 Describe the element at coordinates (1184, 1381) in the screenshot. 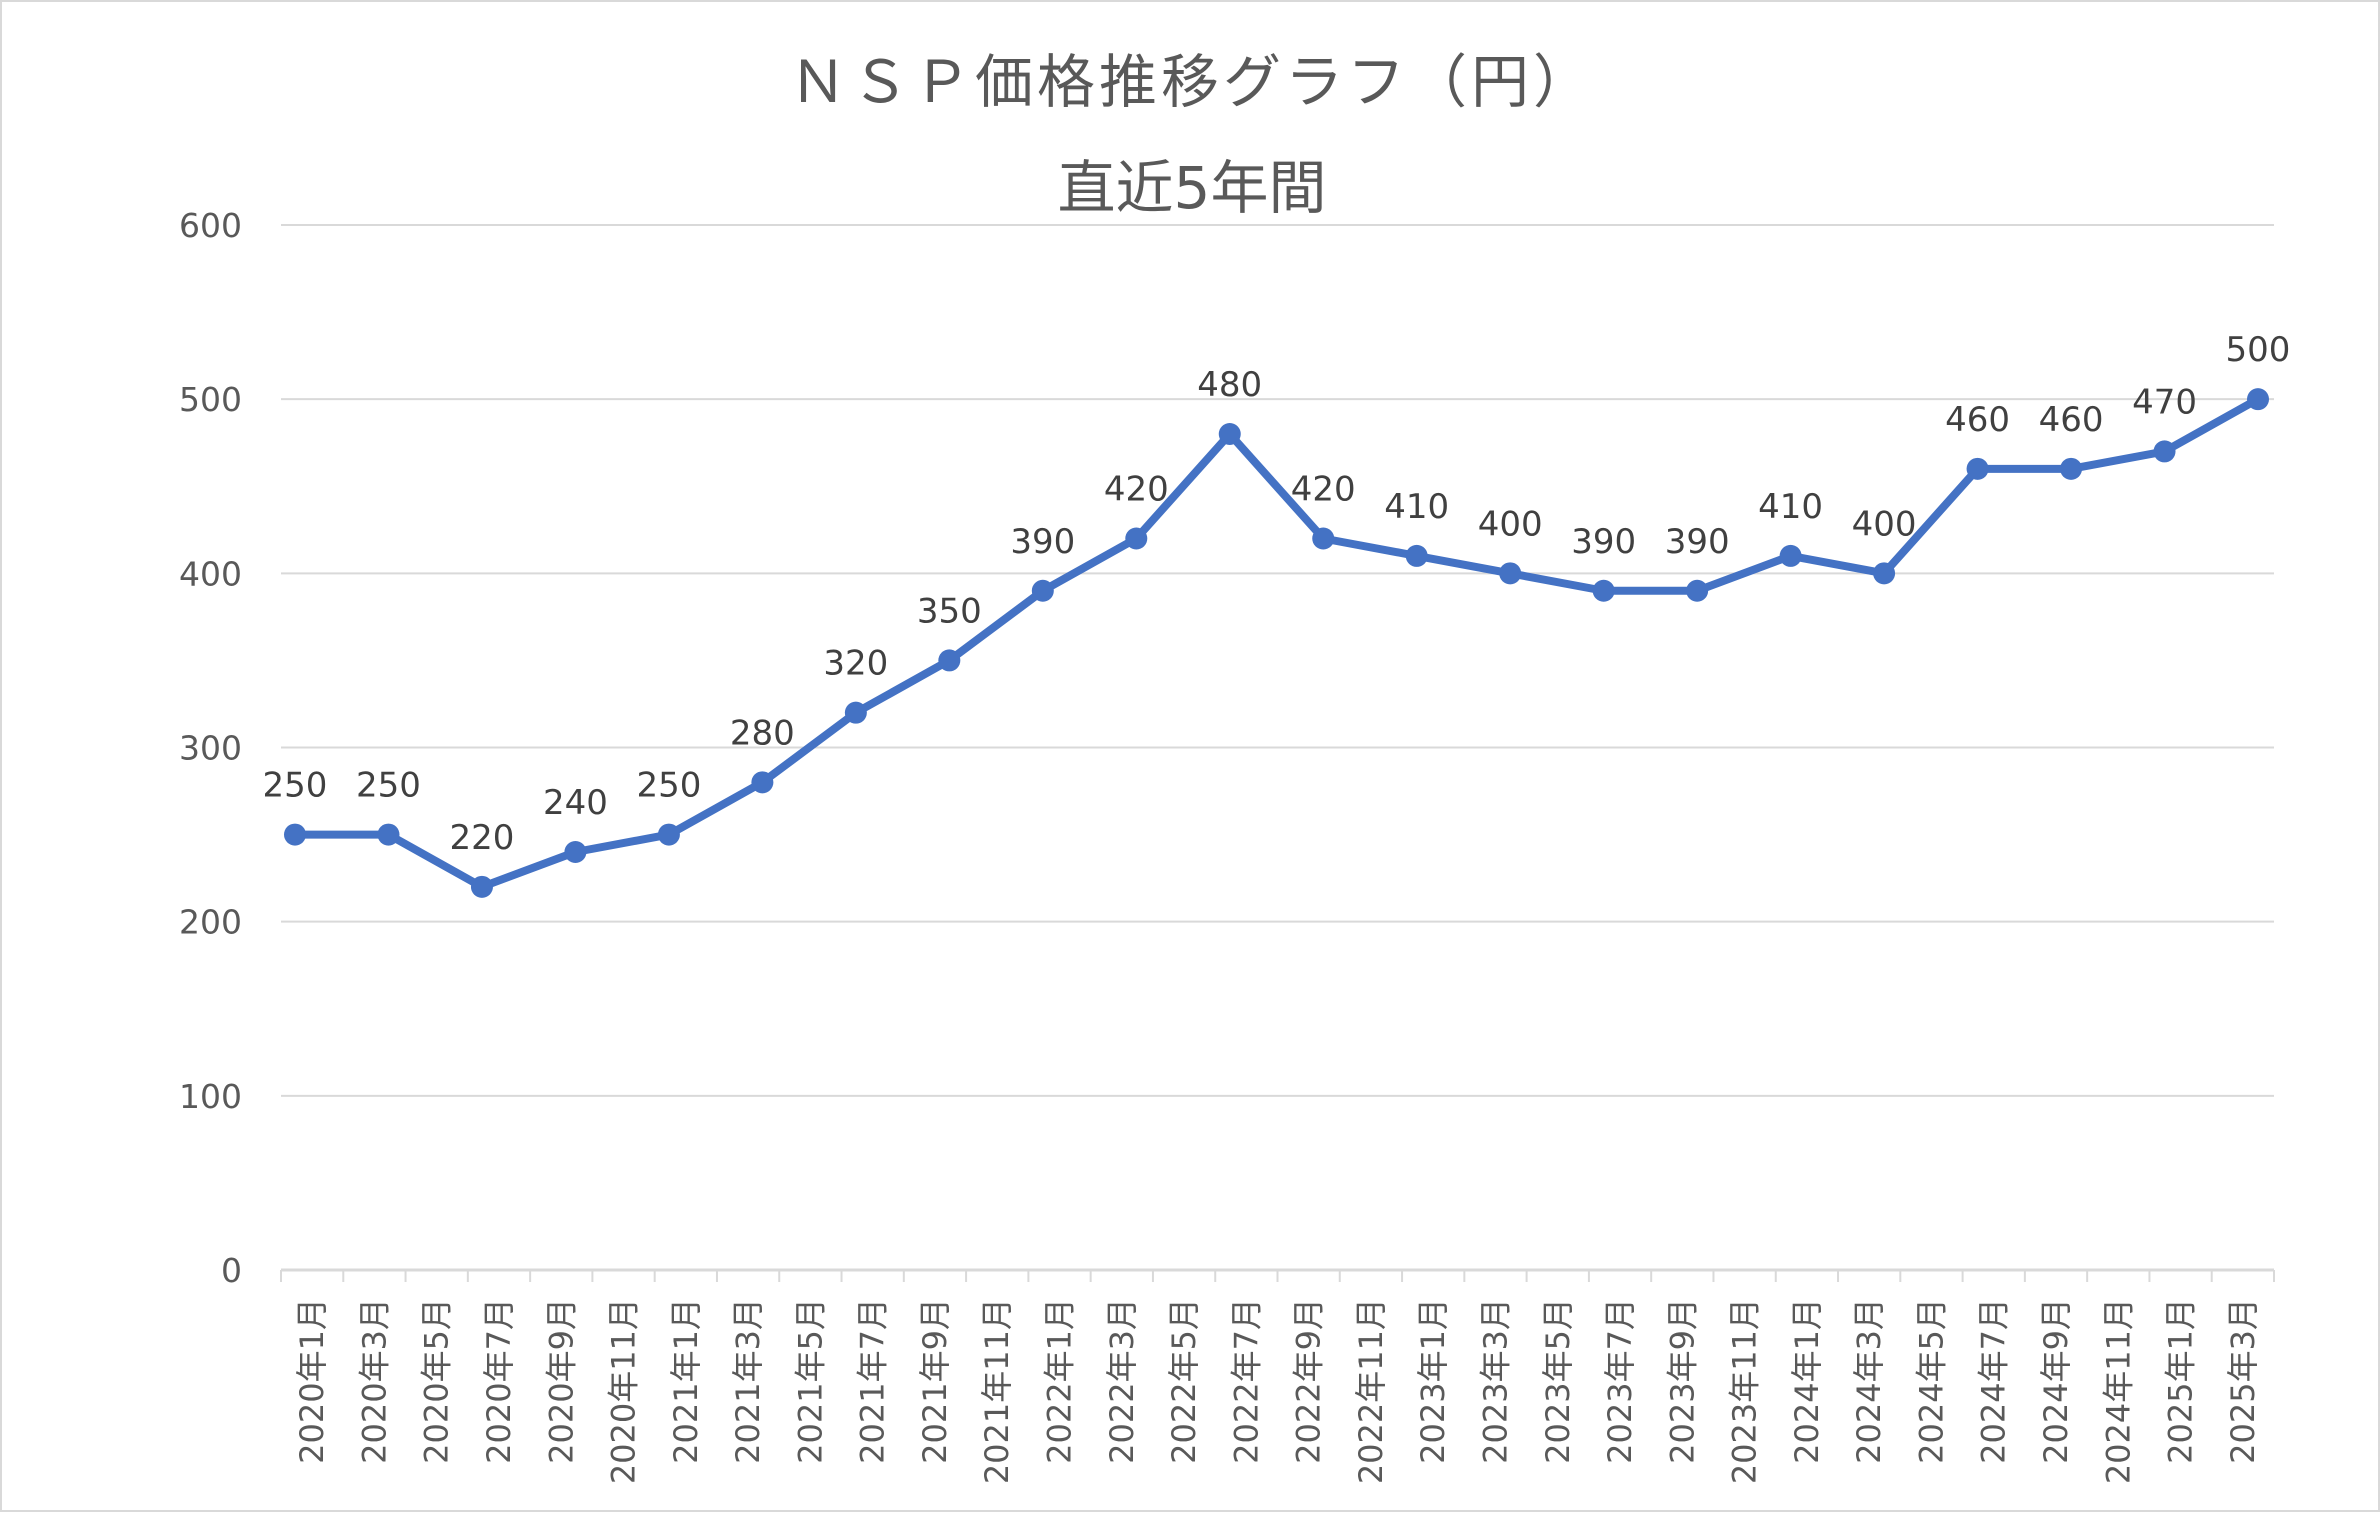

I see `x-tick-label: 2022年5月` at that location.